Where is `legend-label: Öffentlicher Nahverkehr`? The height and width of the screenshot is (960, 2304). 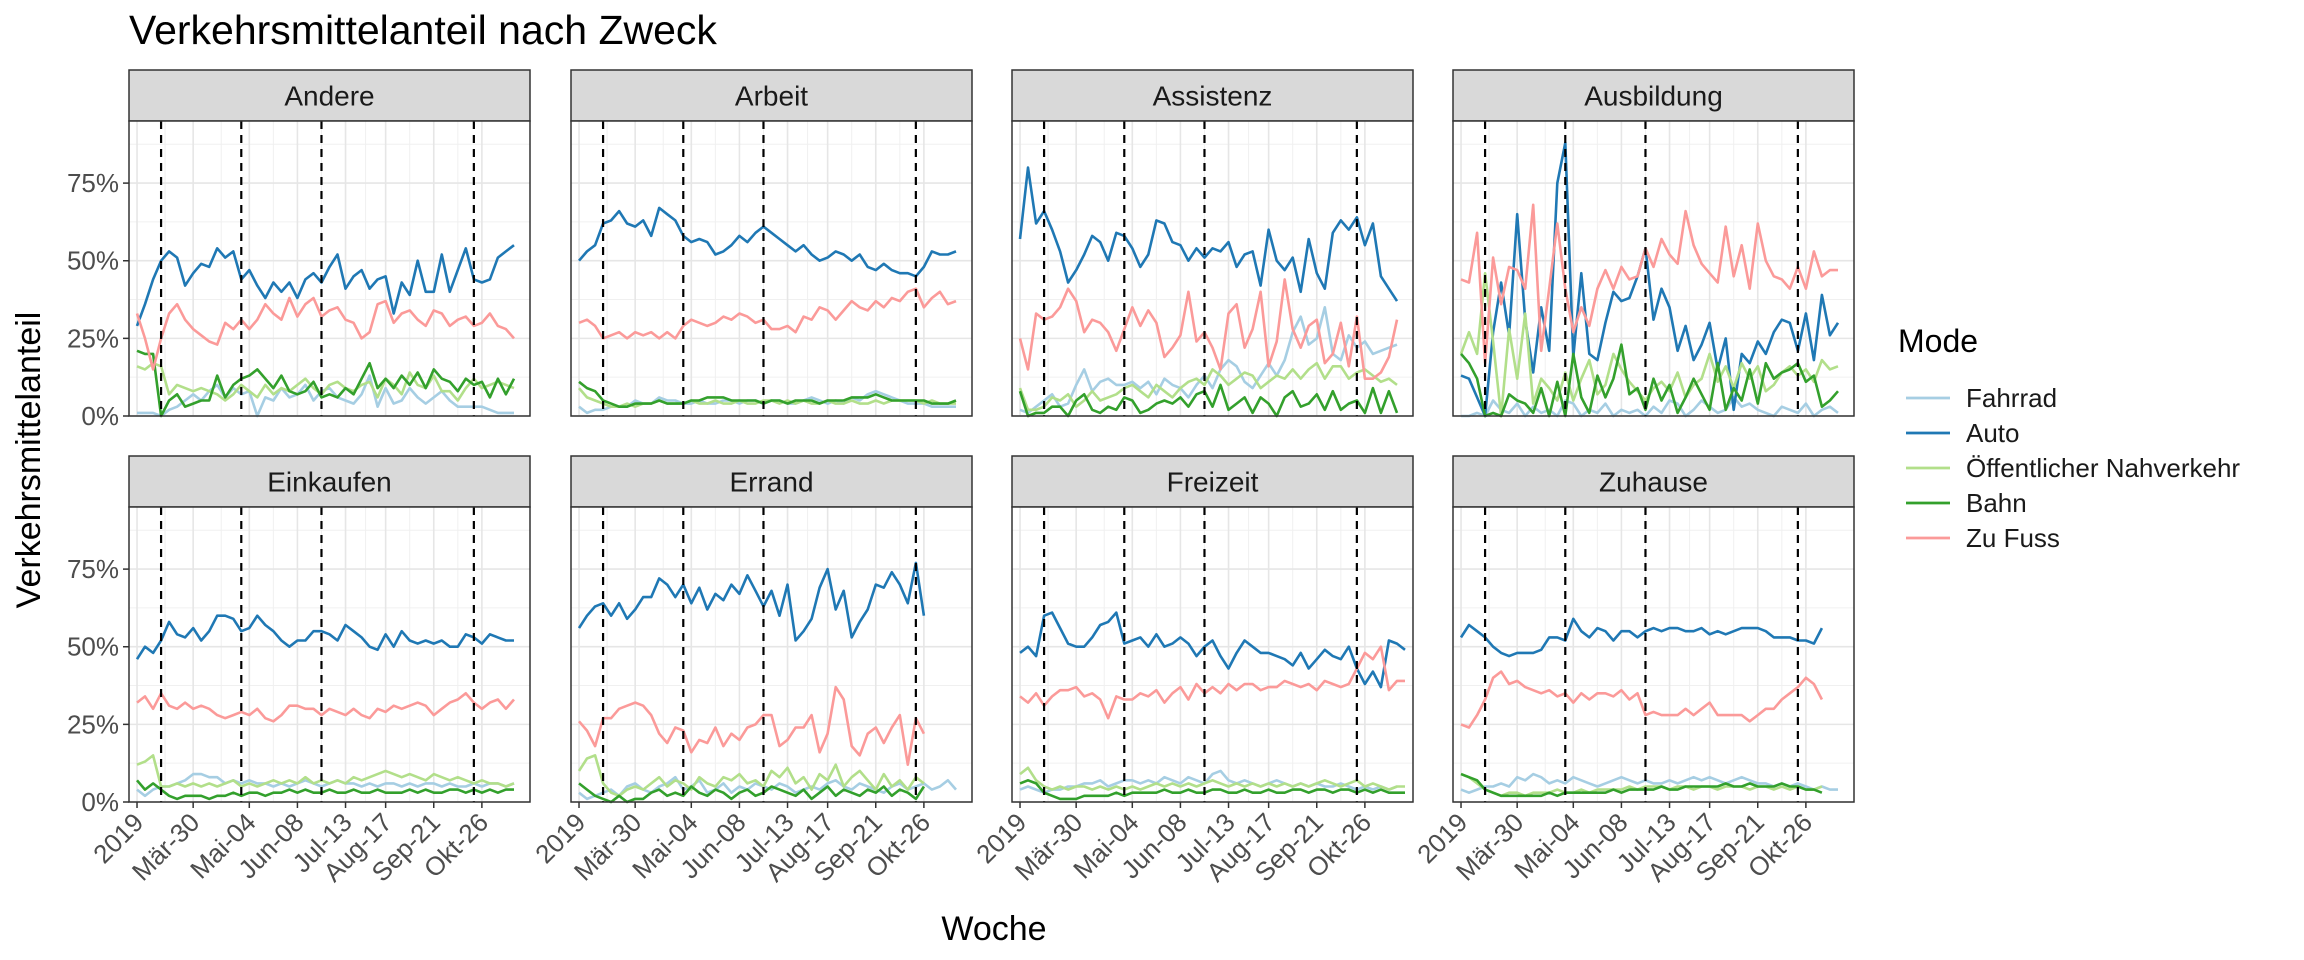
legend-label: Öffentlicher Nahverkehr is located at coordinates (2103, 468).